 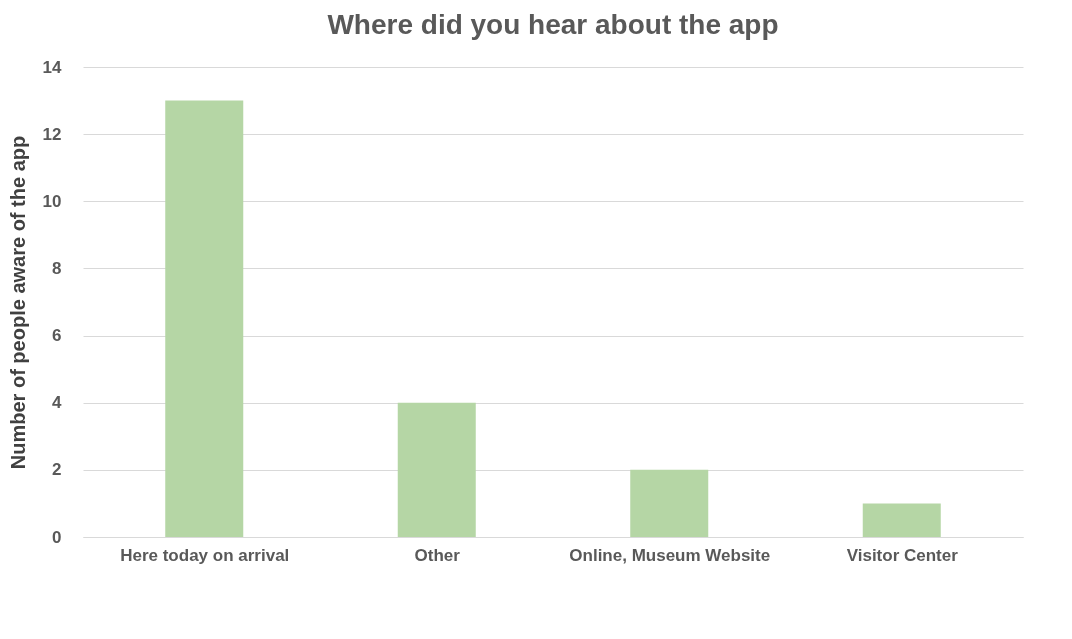 I want to click on y-tick-label: 12, so click(x=52, y=134).